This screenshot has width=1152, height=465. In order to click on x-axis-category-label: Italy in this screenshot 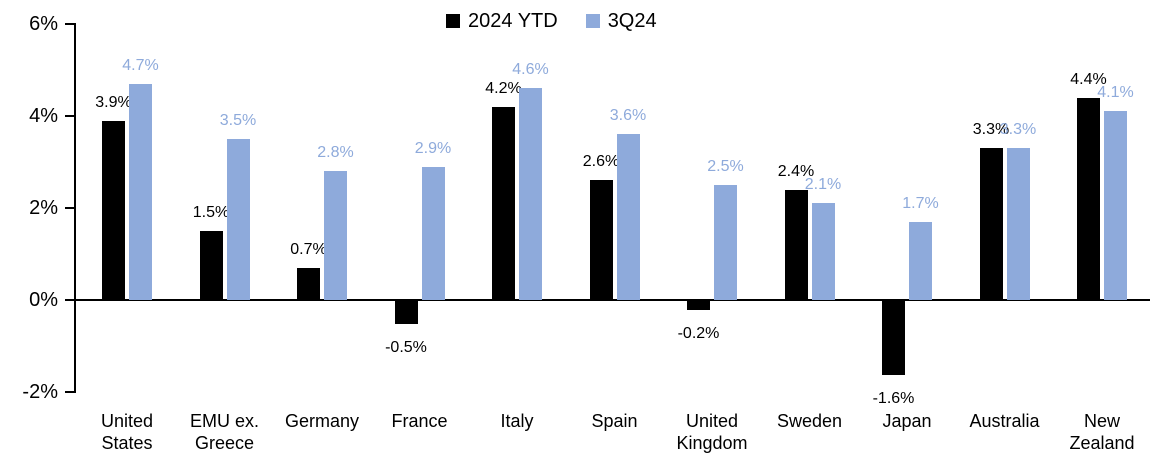, I will do `click(517, 421)`.